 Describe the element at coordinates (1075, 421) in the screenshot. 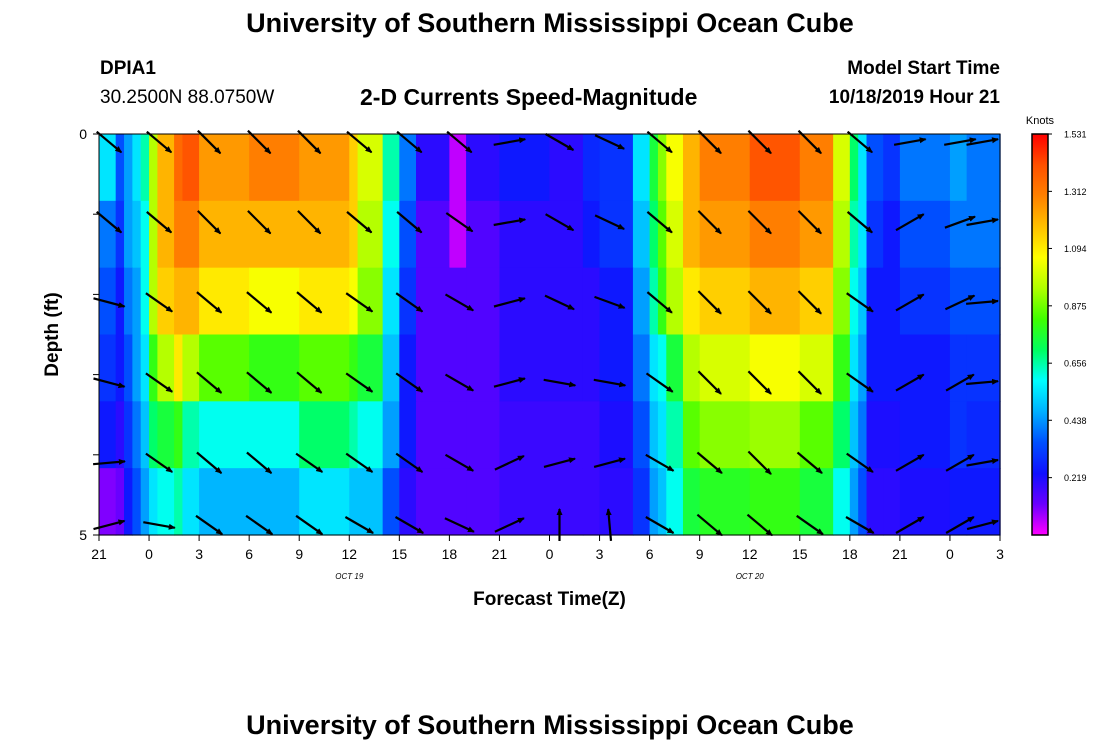

I see `colorbar-tick-label: 0.438` at that location.